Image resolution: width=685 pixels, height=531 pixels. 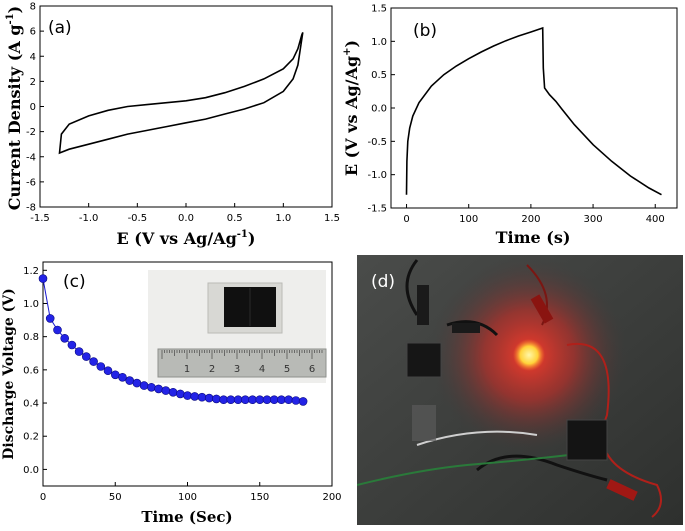 What do you see at coordinates (9, 374) in the screenshot?
I see `panel-c-ylabel: Discharge Voltage (V)` at bounding box center [9, 374].